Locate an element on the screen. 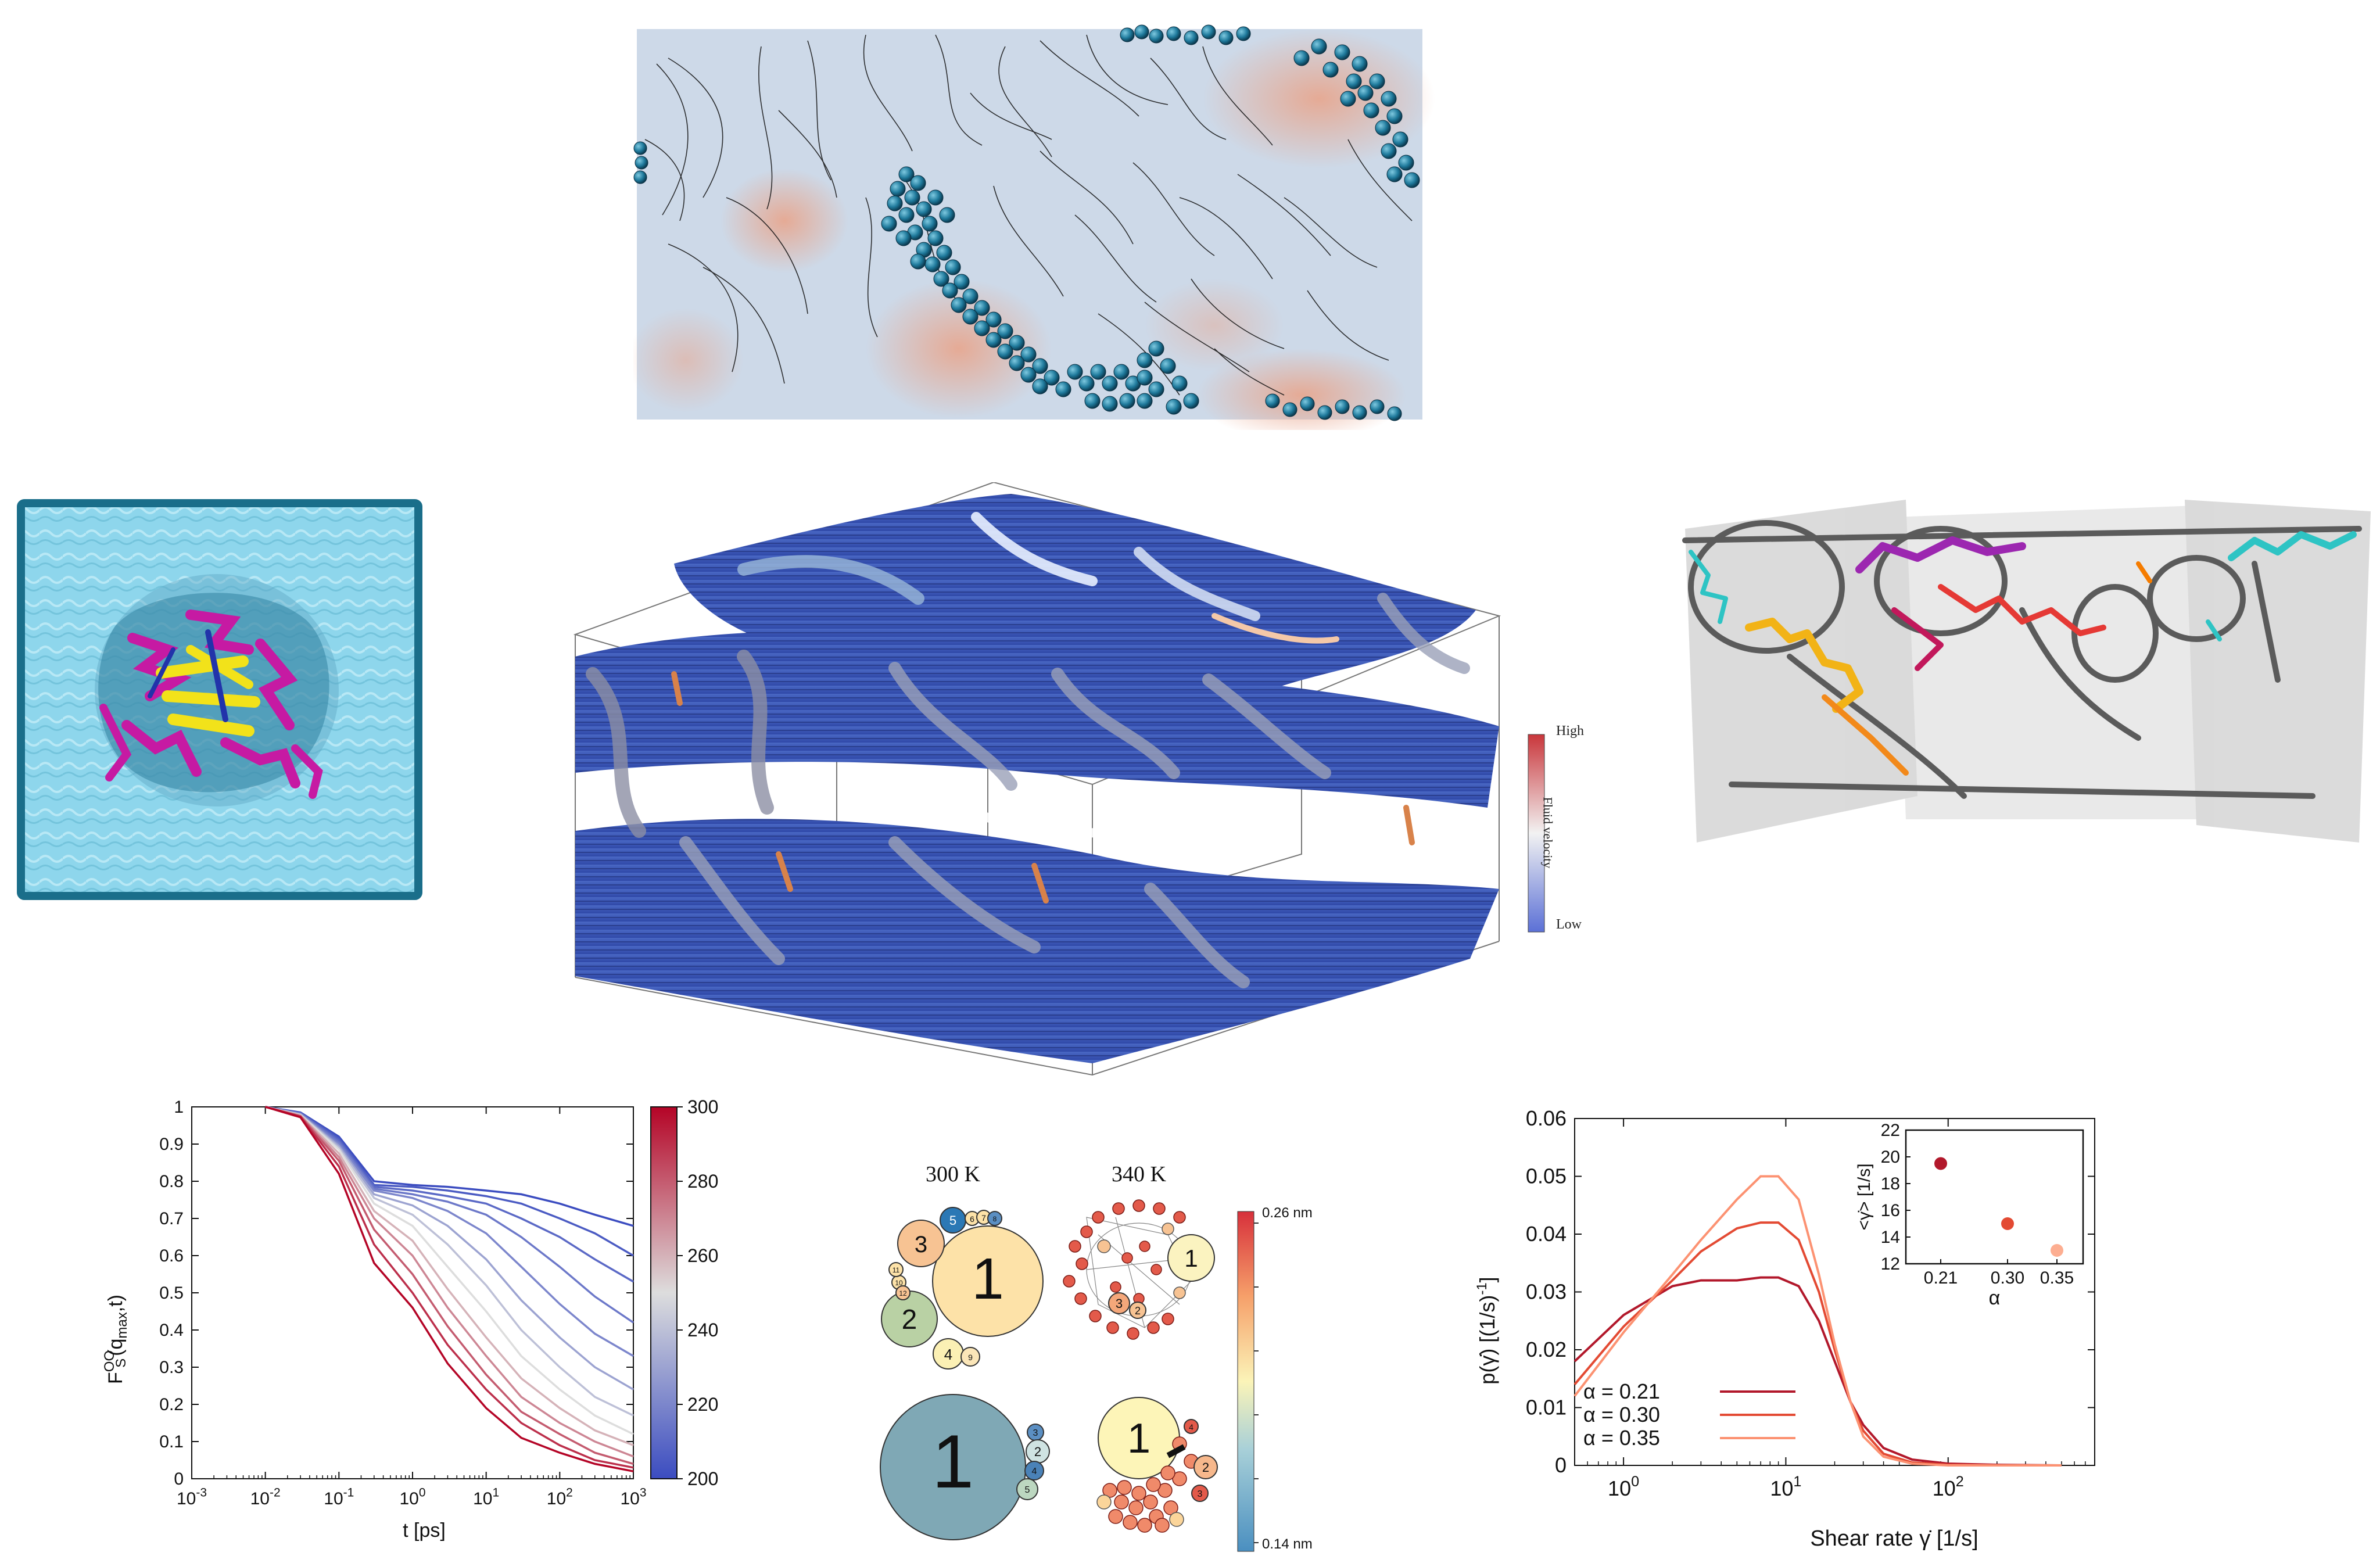  inset-y-tick-label: 22 is located at coordinates (1891, 1130).